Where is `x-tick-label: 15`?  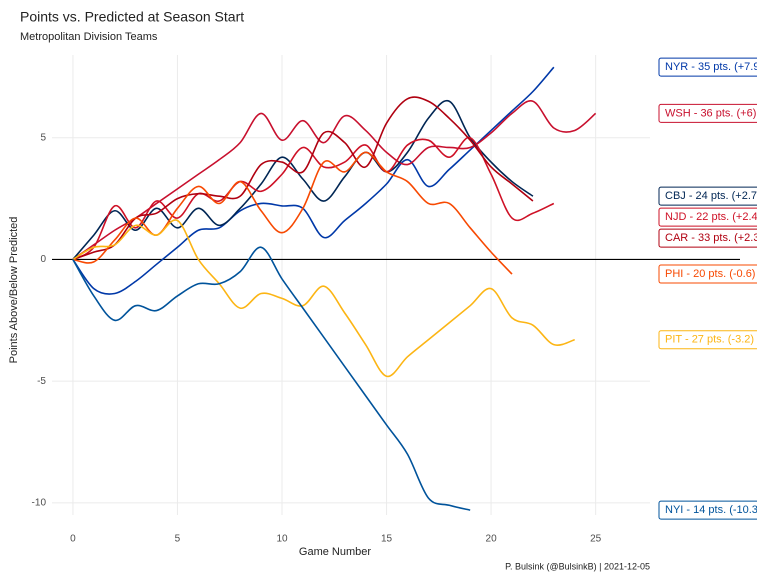 x-tick-label: 15 is located at coordinates (387, 539).